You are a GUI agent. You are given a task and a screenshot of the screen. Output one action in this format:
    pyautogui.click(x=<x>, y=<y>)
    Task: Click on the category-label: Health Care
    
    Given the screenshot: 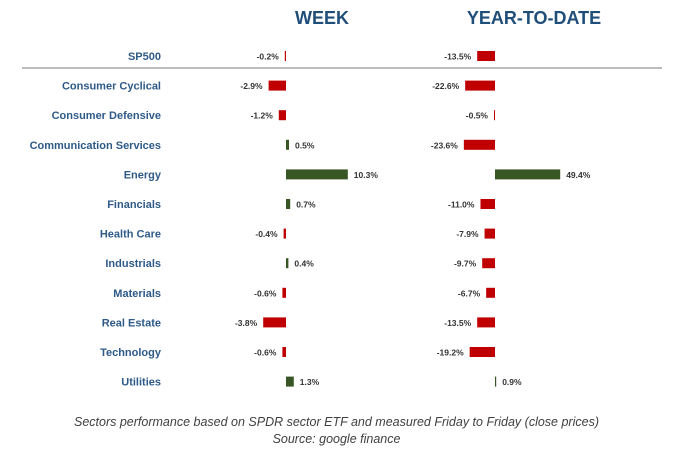 What is the action you would take?
    pyautogui.click(x=130, y=235)
    